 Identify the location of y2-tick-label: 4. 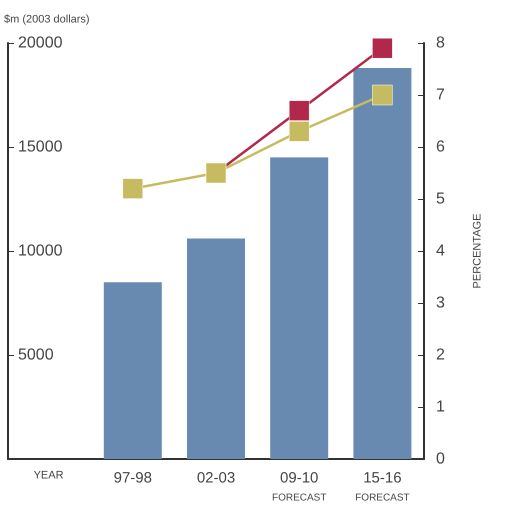
(440, 251).